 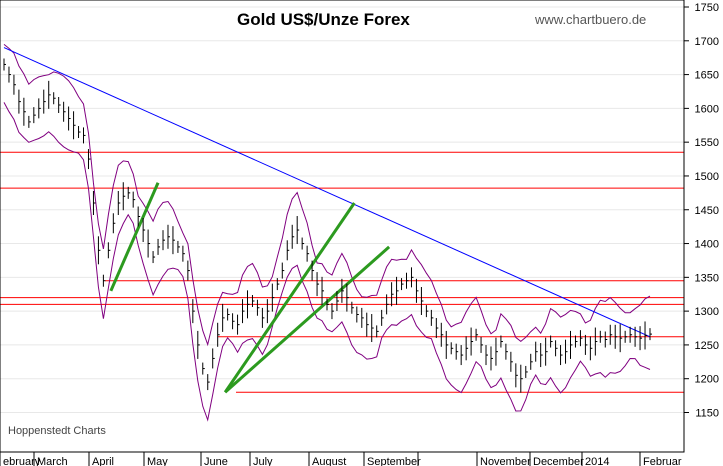 What do you see at coordinates (263, 461) in the screenshot?
I see `x-tick-label: July` at bounding box center [263, 461].